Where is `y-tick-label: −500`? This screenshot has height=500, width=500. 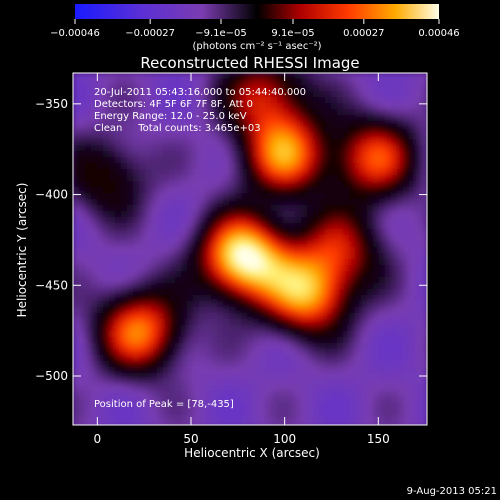 y-tick-label: −500 is located at coordinates (51, 376).